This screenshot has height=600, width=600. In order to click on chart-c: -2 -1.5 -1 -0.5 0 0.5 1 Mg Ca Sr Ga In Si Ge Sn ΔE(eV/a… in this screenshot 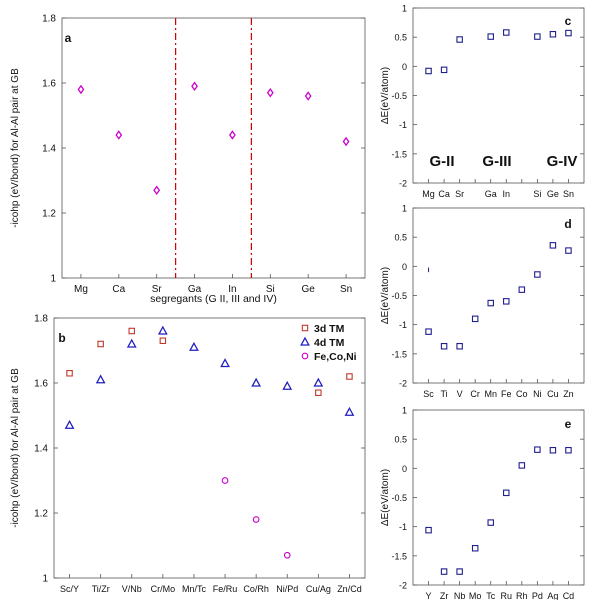, I will do `click(482, 101)`.